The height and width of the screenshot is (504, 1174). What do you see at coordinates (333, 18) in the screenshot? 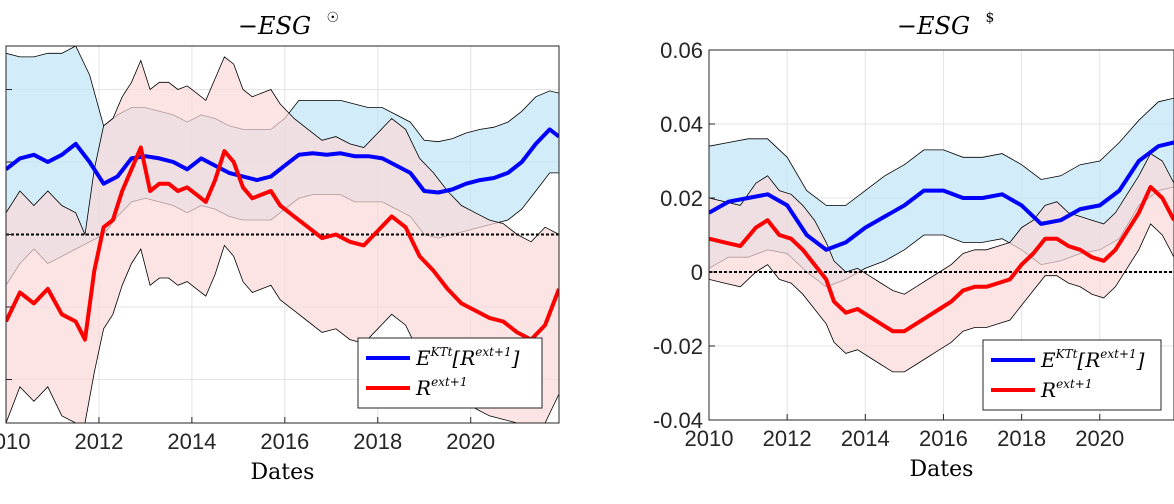
I see `chart-title-superscript: ☉` at bounding box center [333, 18].